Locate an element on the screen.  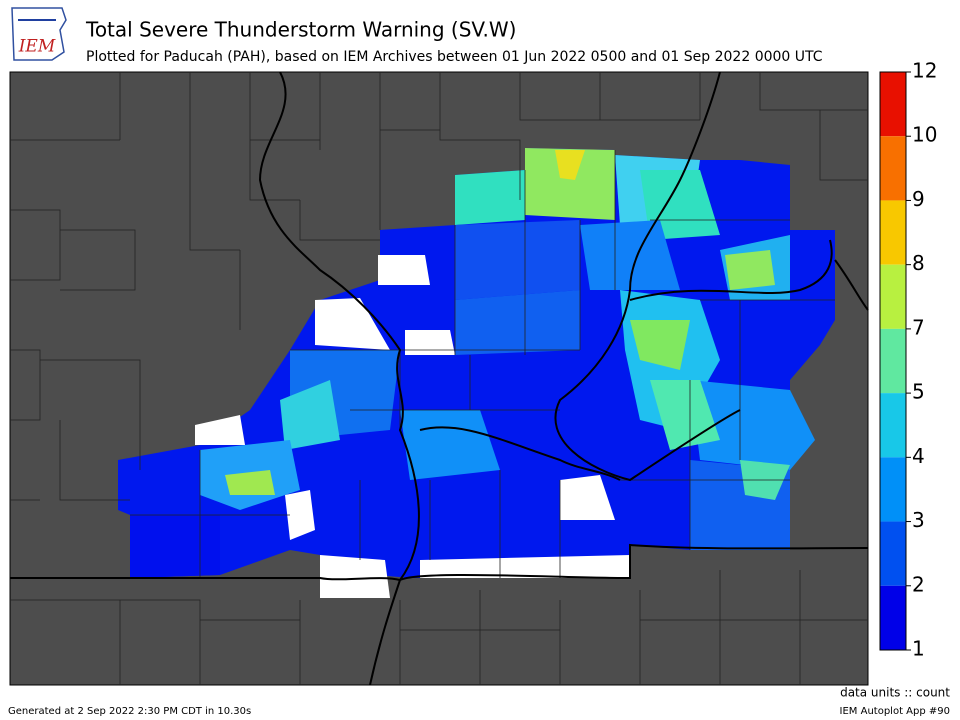
colorbar-tick-label: 3 is located at coordinates (918, 520).